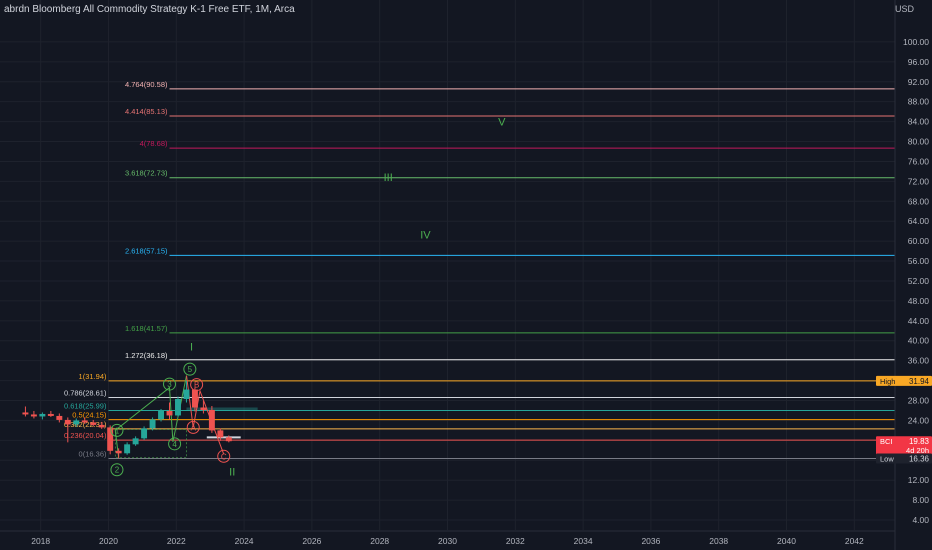  I want to click on wave-label: B, so click(196, 385).